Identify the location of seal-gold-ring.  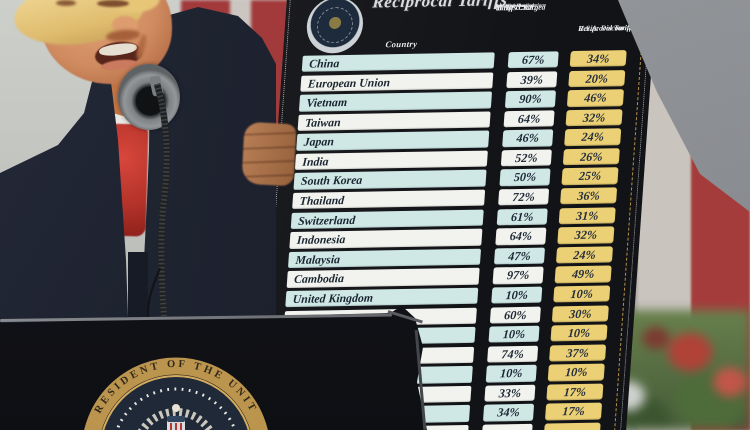
(176, 393).